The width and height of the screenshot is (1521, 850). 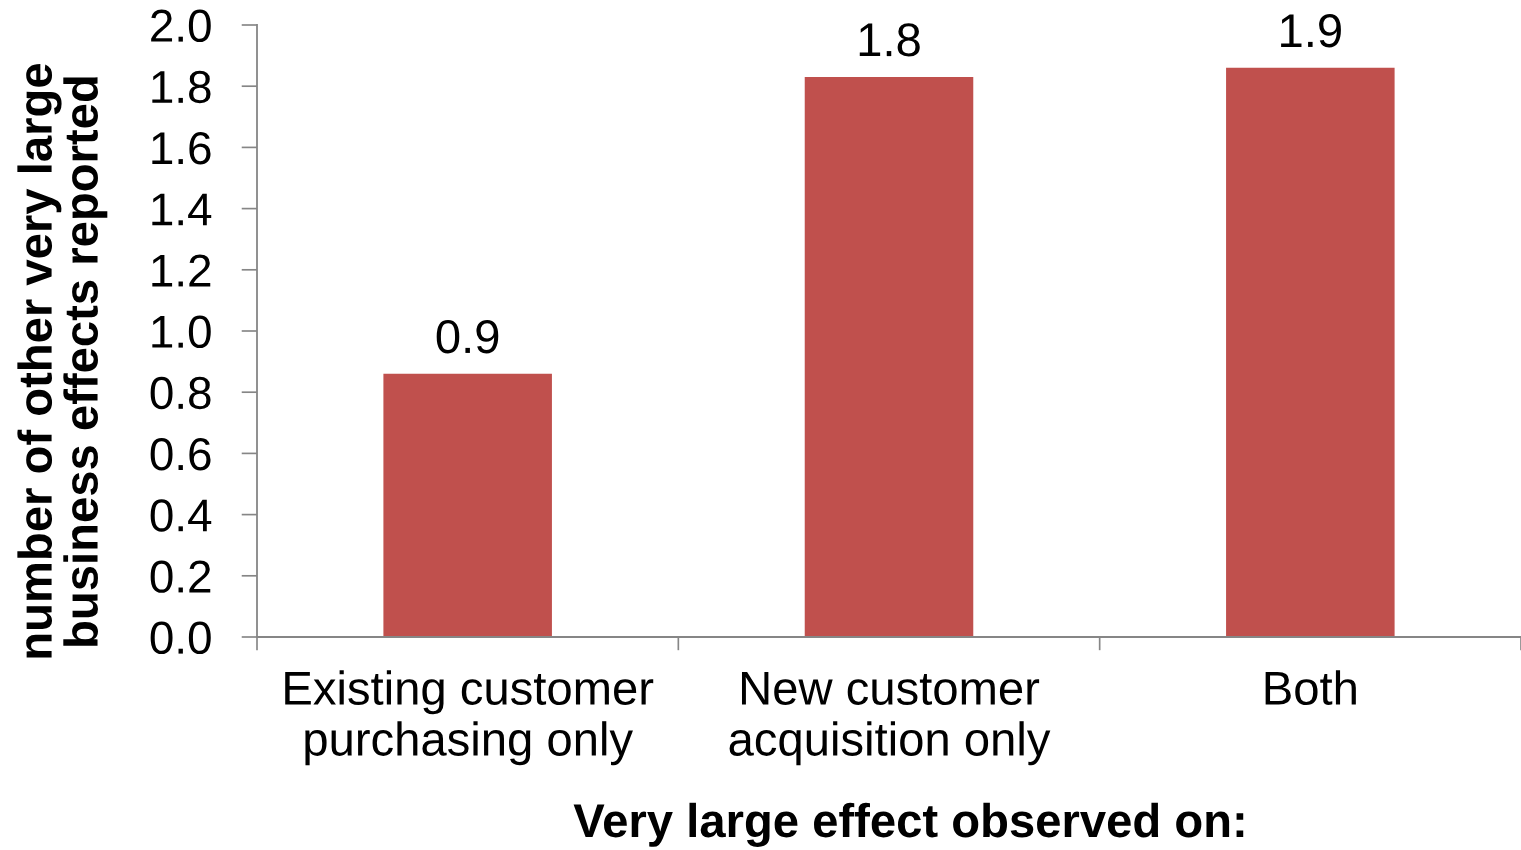 What do you see at coordinates (180, 638) in the screenshot?
I see `y-tick-label: 0.0` at bounding box center [180, 638].